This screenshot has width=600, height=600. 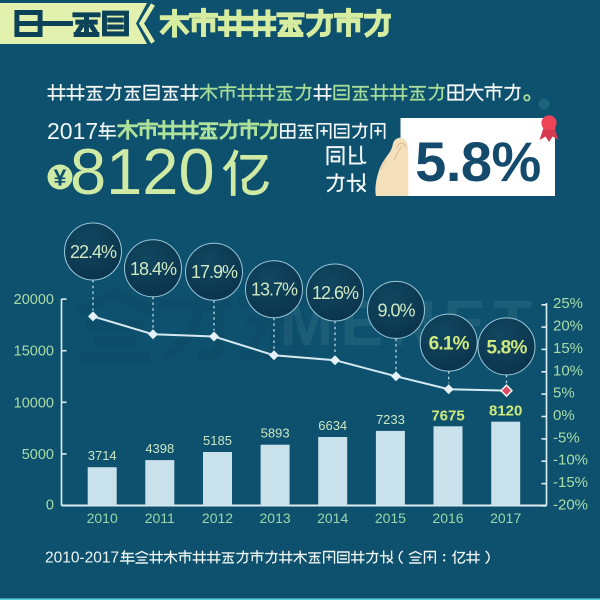 What do you see at coordinates (564, 415) in the screenshot?
I see `svg-text: 0%` at bounding box center [564, 415].